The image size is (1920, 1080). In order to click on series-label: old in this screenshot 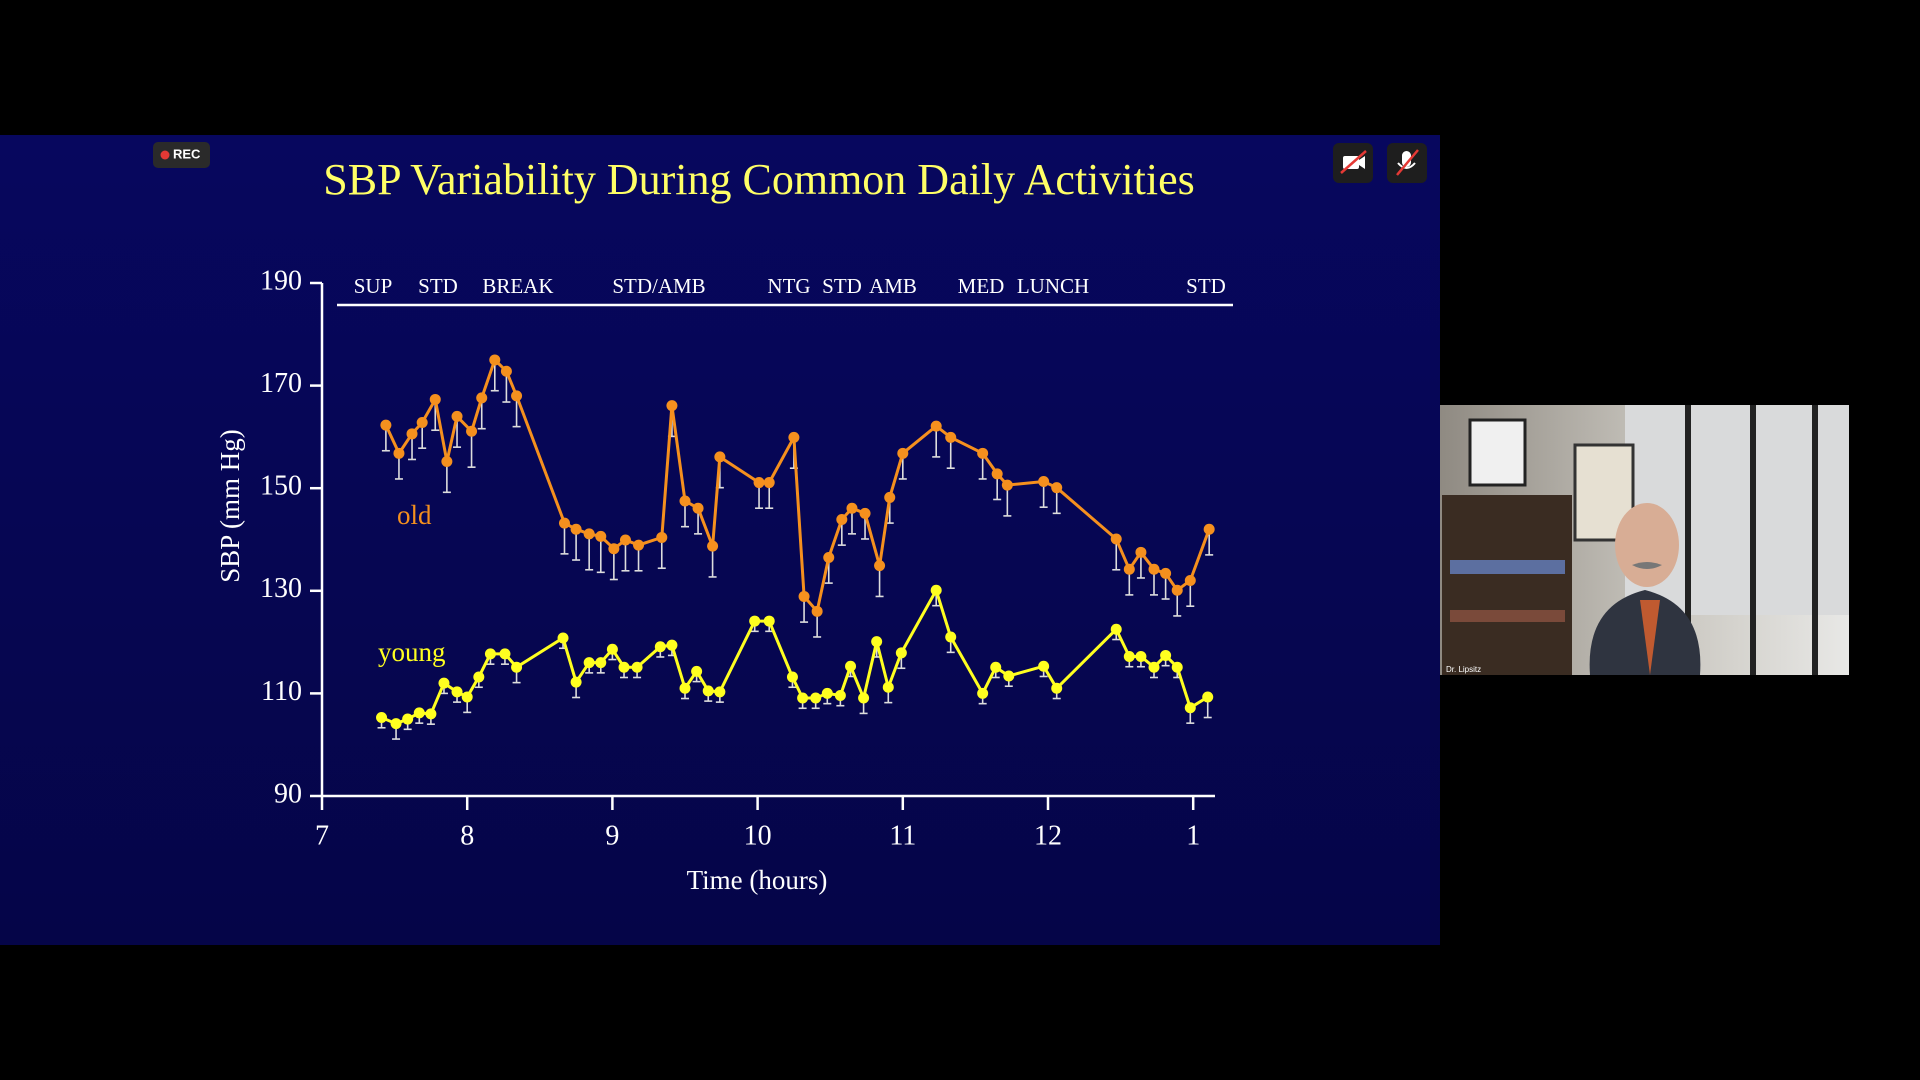, I will do `click(414, 515)`.